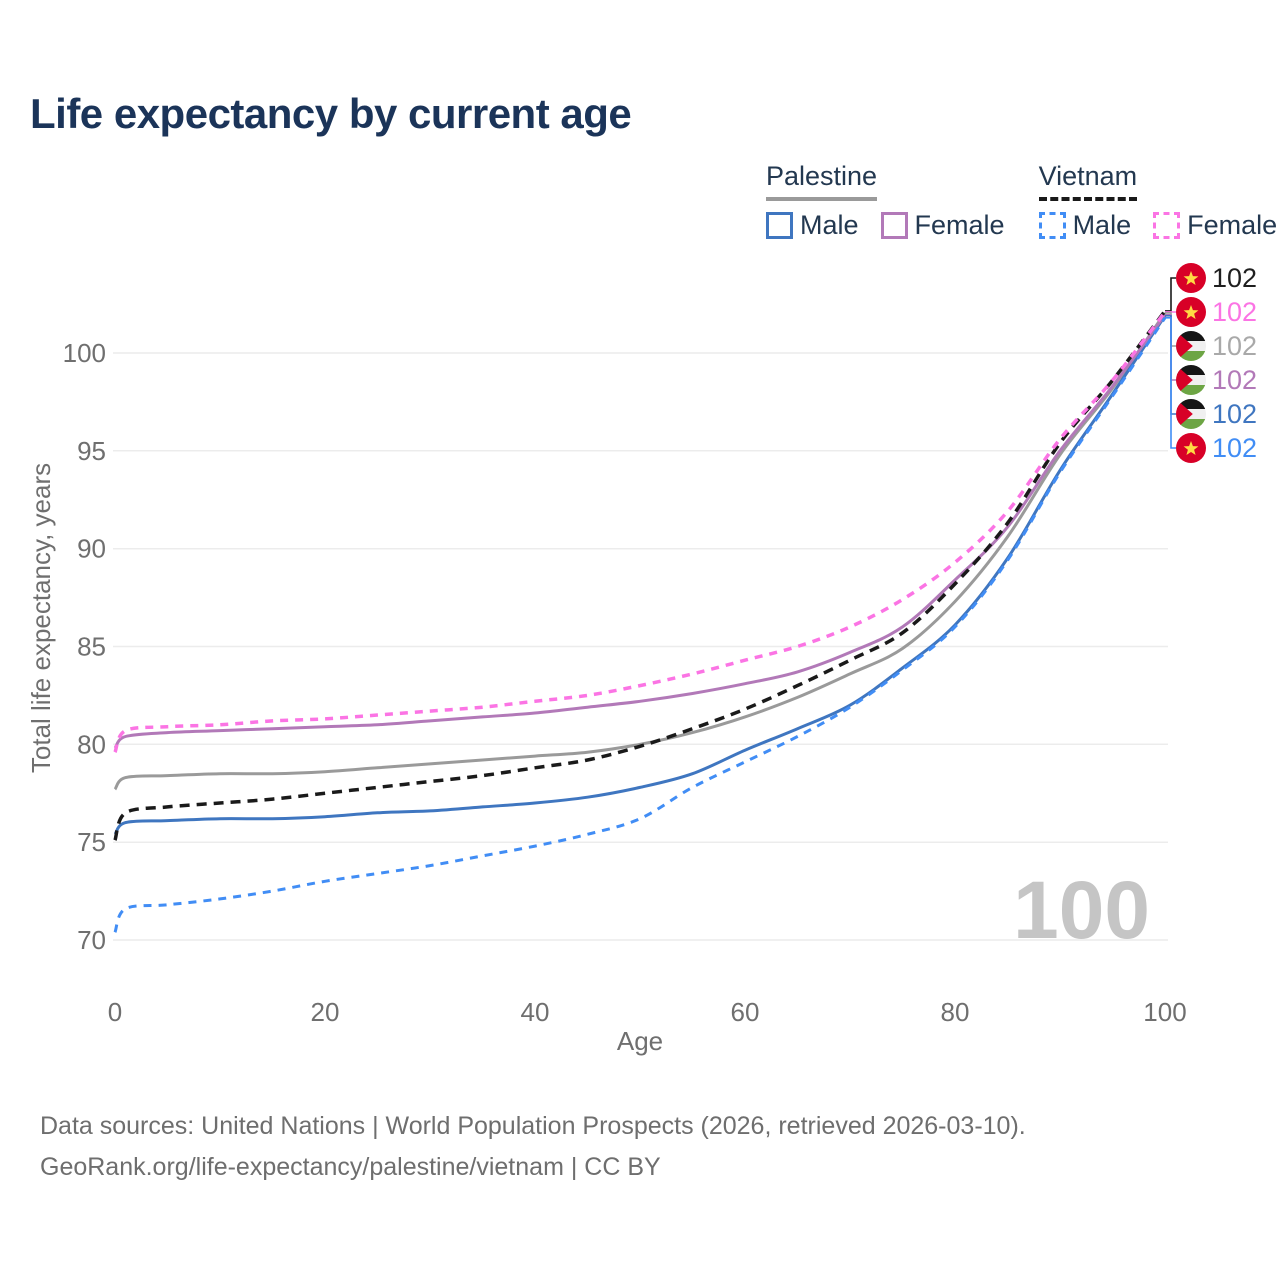 The image size is (1280, 1280). I want to click on legend-row-vietnam: Male Female, so click(1157, 225).